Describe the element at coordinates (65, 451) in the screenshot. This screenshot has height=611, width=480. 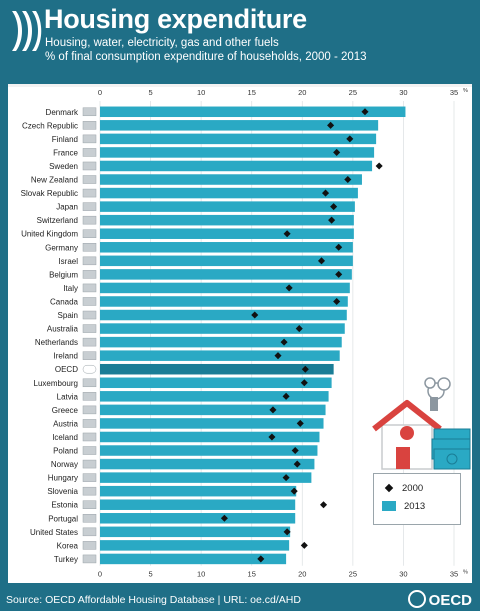
I see `country-label: Poland` at that location.